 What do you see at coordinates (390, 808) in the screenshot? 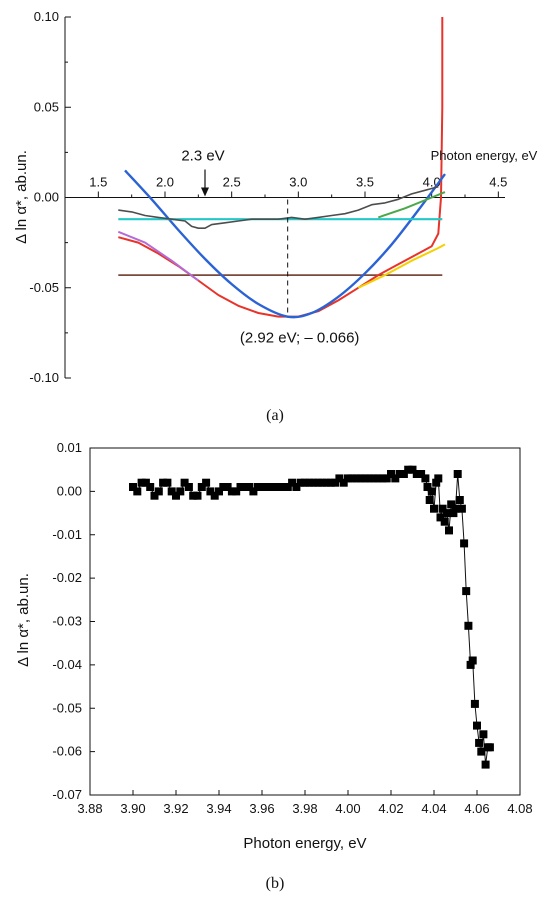
I see `x-tick-label: 4.02` at bounding box center [390, 808].